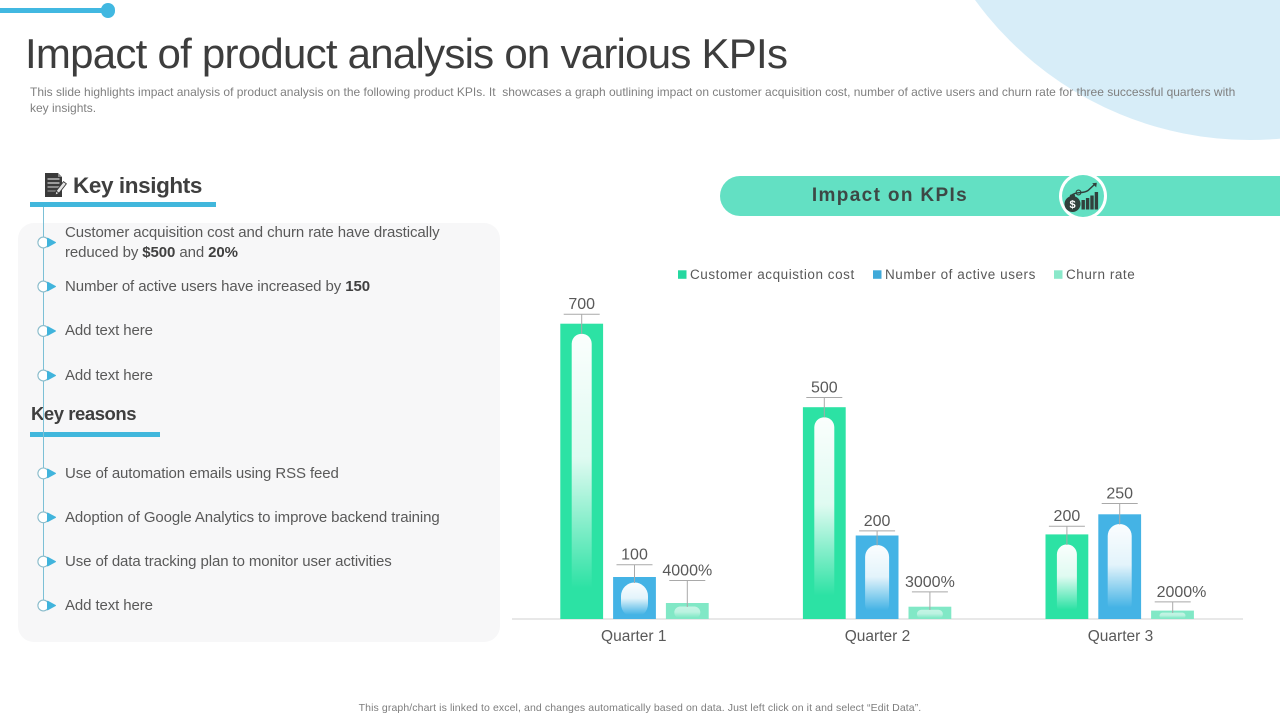 Image resolution: width=1280 pixels, height=720 pixels. I want to click on svg-text: 2000%, so click(1182, 592).